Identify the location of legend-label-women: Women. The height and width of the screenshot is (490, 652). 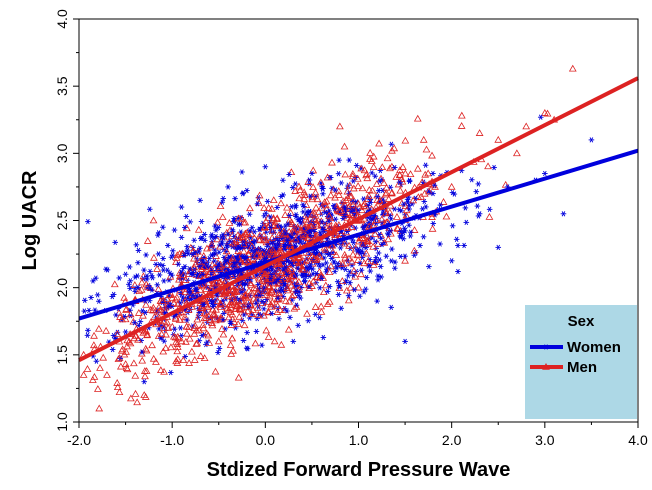
(594, 347).